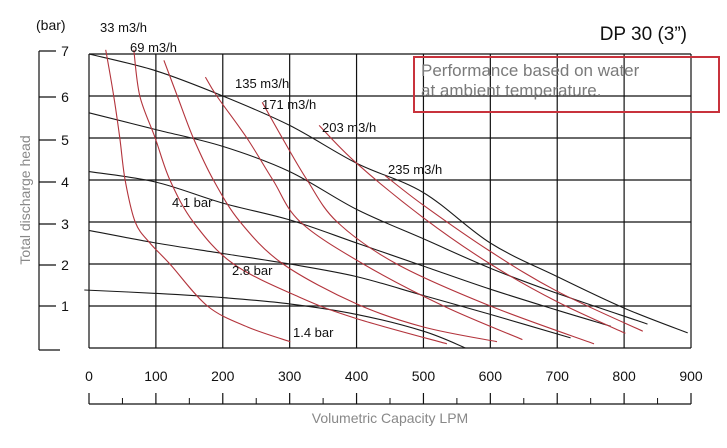  What do you see at coordinates (349, 127) in the screenshot?
I see `flow-label: 203 m3/h` at bounding box center [349, 127].